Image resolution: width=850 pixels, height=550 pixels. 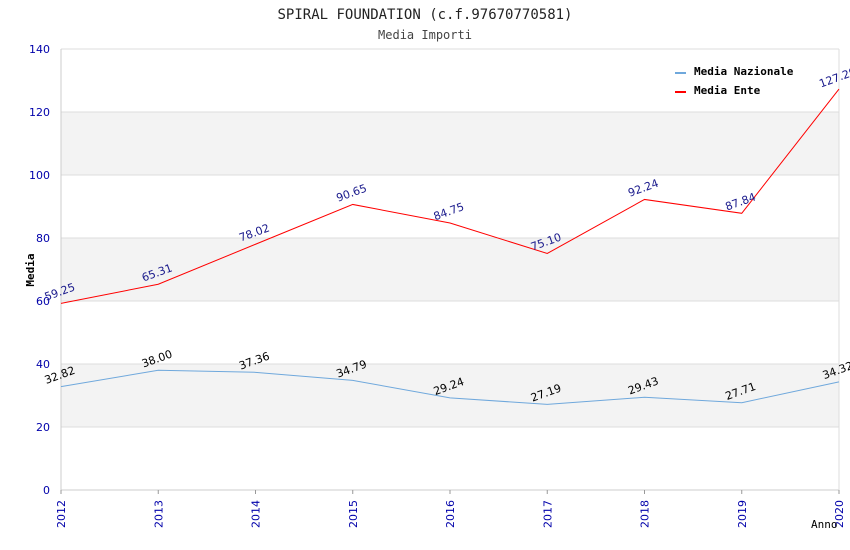 I want to click on chart-subtitle: Media Importi, so click(x=425, y=35).